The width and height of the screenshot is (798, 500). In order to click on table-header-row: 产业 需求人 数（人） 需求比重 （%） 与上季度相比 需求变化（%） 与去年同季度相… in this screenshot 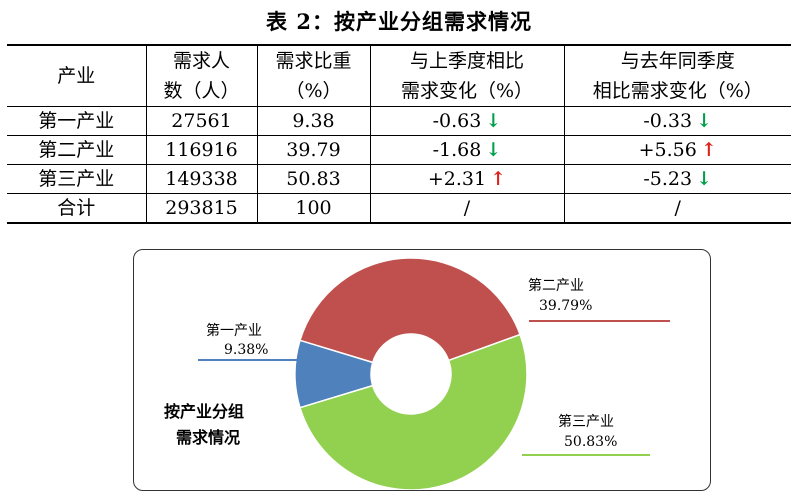, I will do `click(399, 75)`.